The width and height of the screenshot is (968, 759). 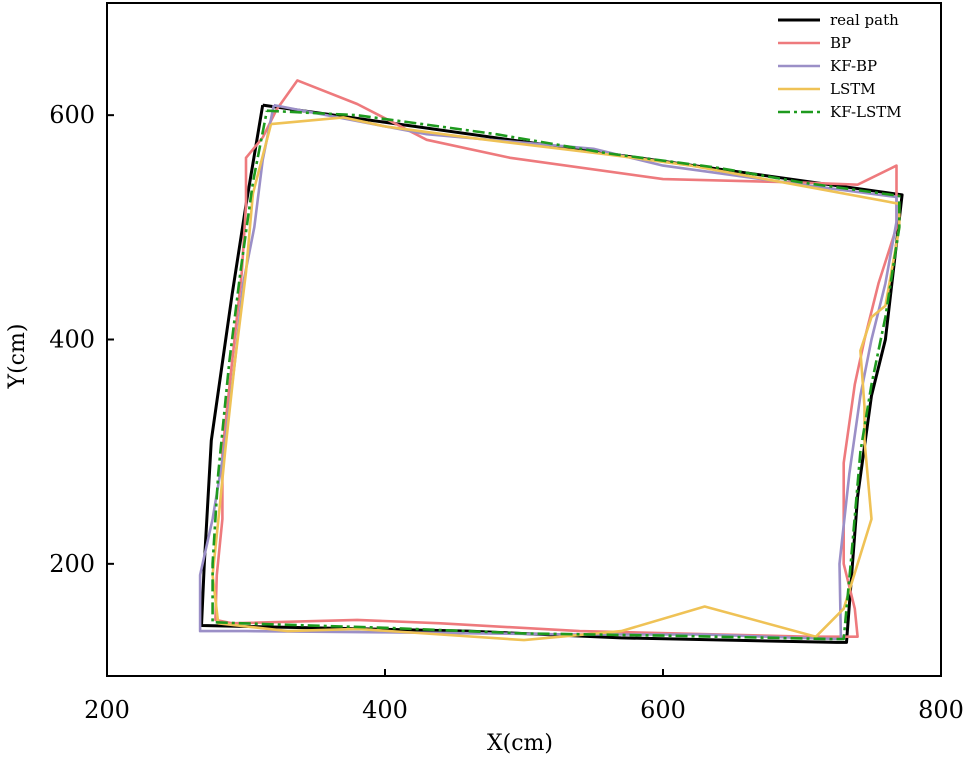 I want to click on legend: real path BP KF-BP LSTM KF-LSTM, so click(x=840, y=66).